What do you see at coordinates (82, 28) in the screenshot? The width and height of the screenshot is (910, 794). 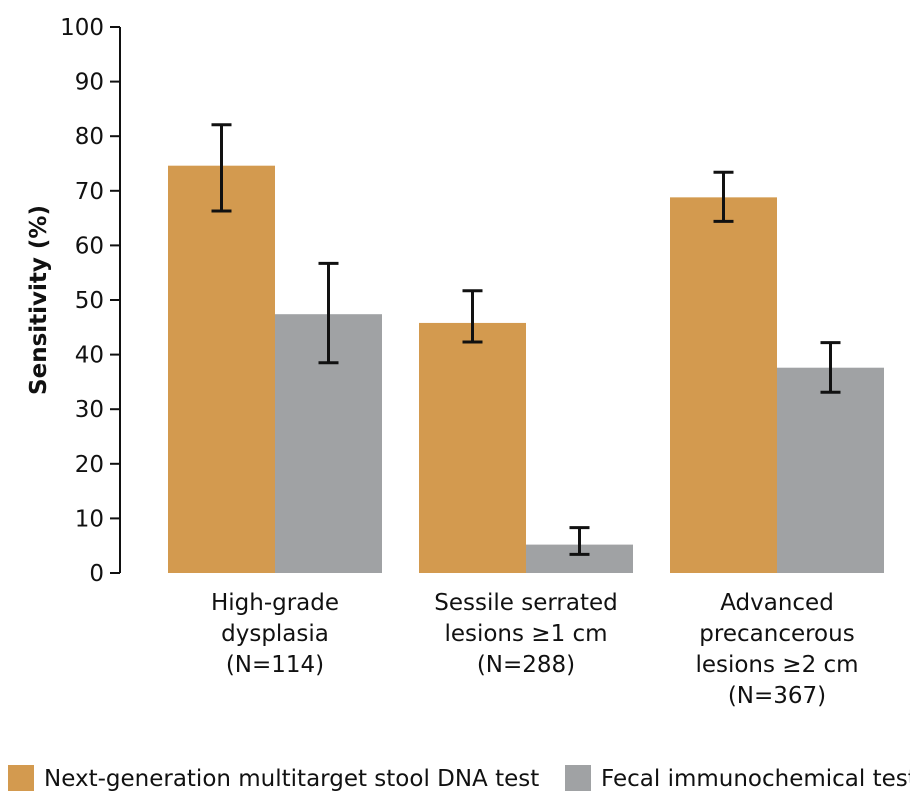 I see `y-tick-label: 100` at bounding box center [82, 28].